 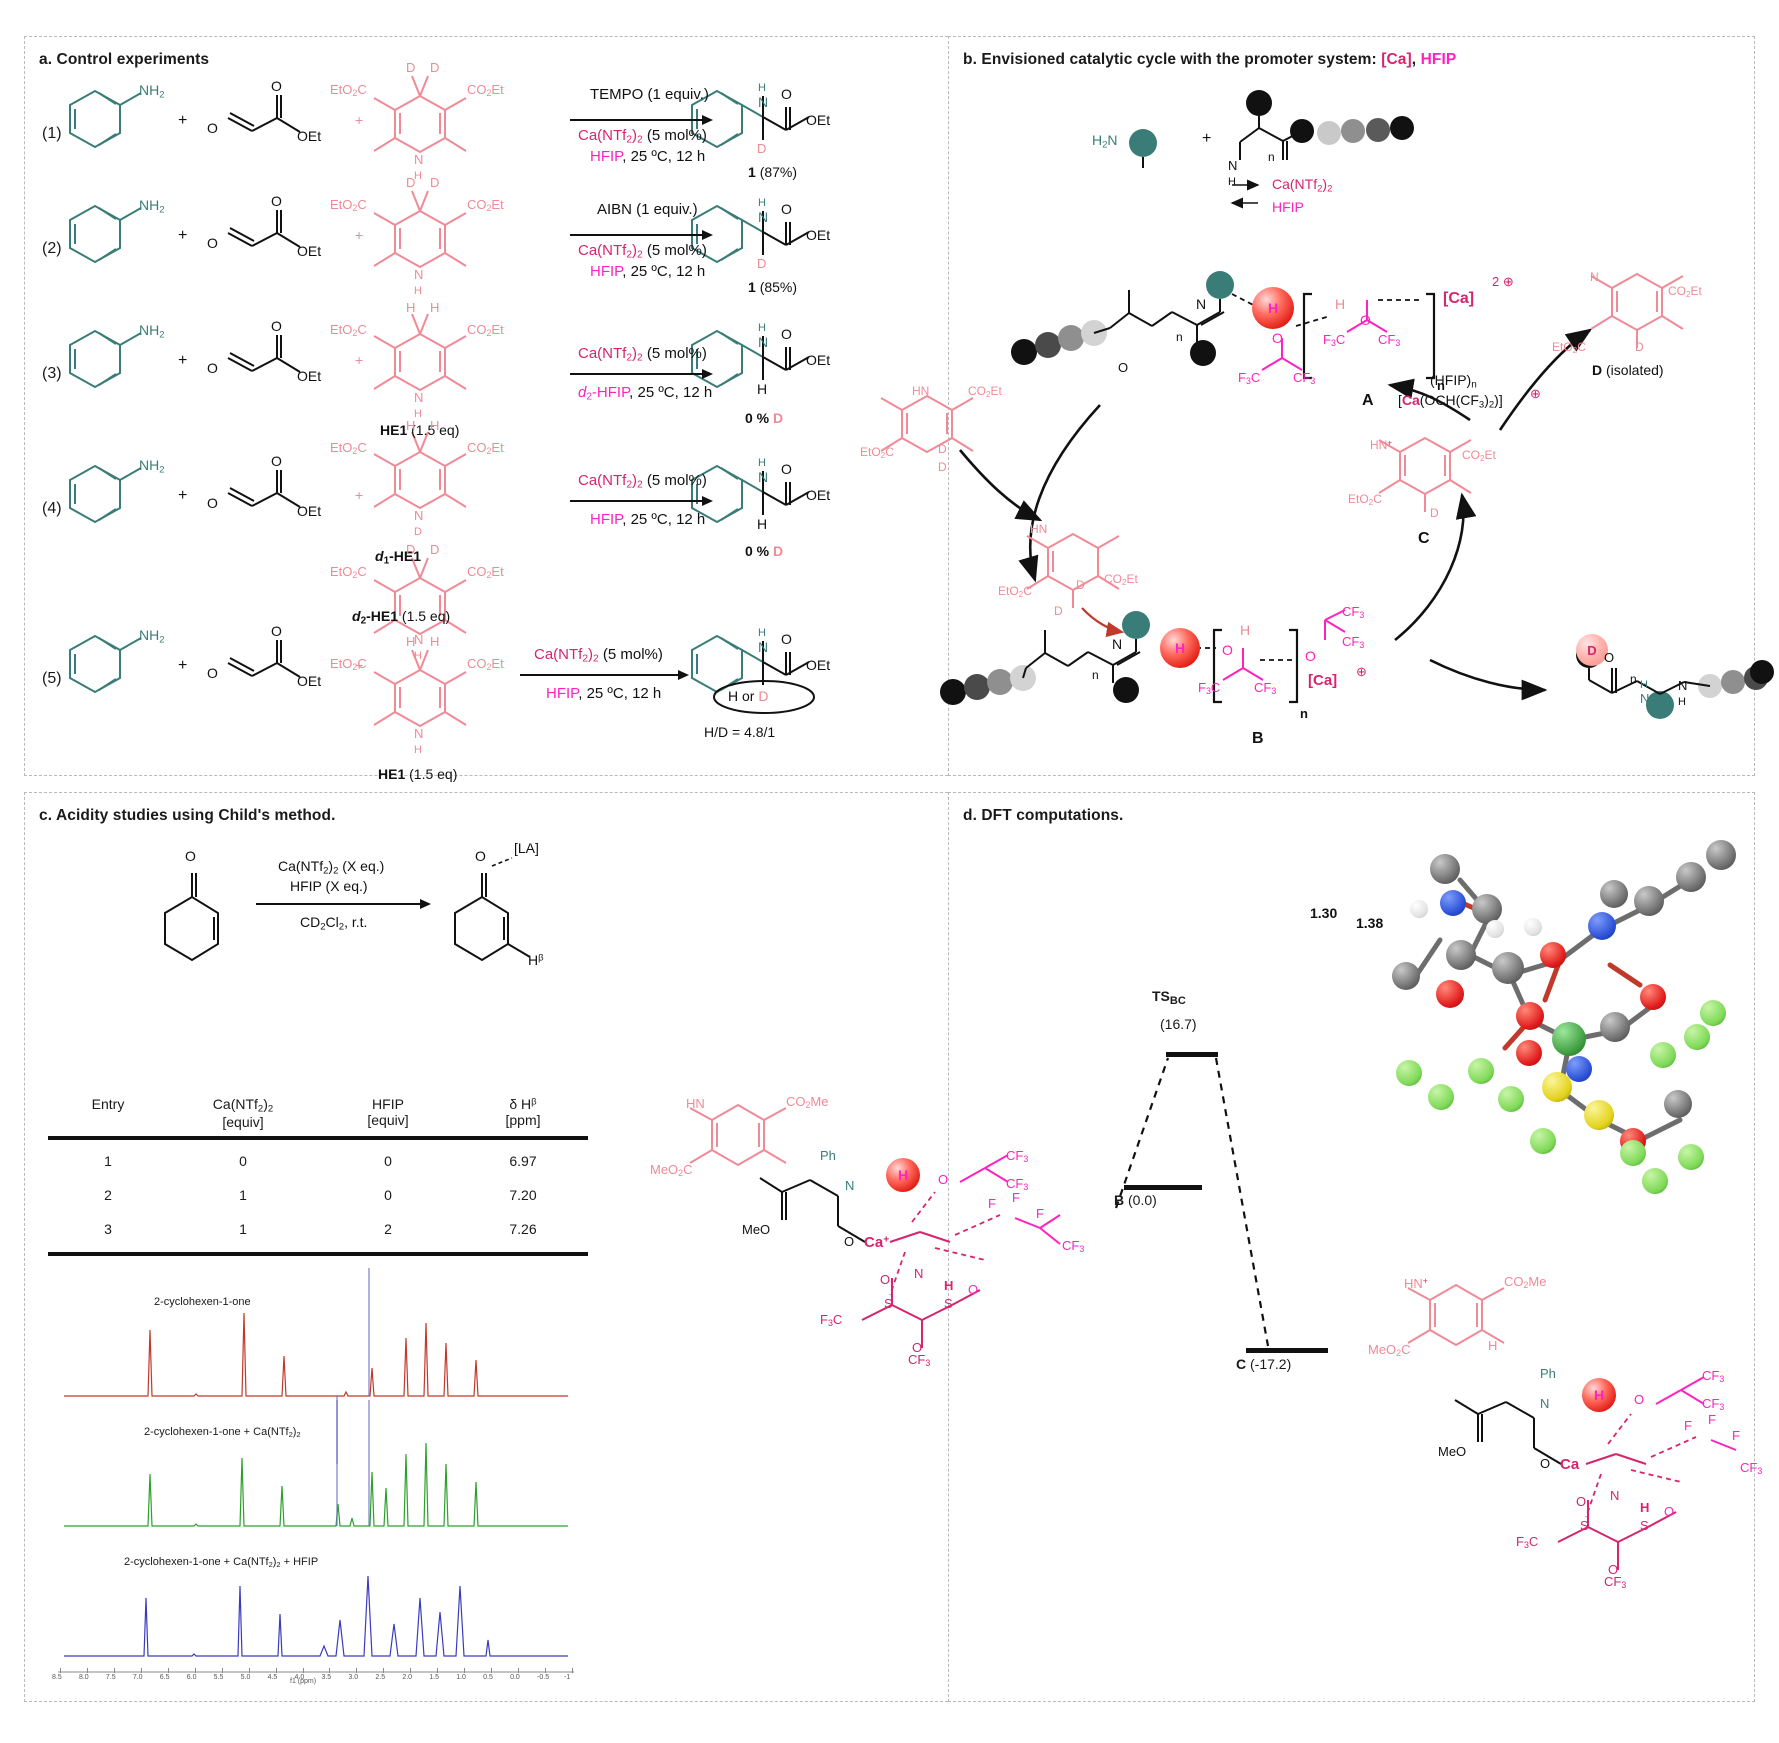 What do you see at coordinates (1264, 1364) in the screenshot?
I see `energy-label-C: C (-17.2)` at bounding box center [1264, 1364].